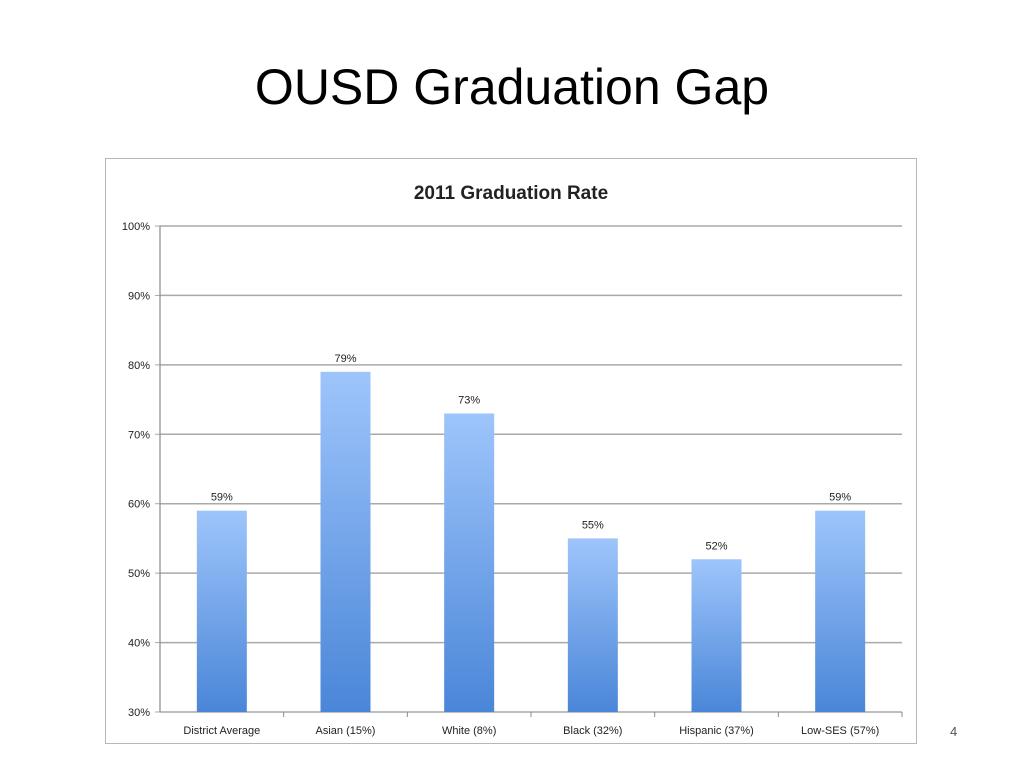 The image size is (1024, 768). What do you see at coordinates (716, 731) in the screenshot?
I see `x-tick-label: Hispanic (37%)` at bounding box center [716, 731].